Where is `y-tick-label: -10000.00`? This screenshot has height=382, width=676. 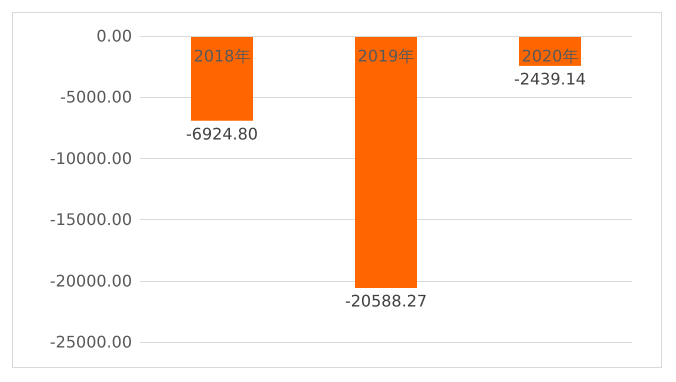 y-tick-label: -10000.00 is located at coordinates (91, 158).